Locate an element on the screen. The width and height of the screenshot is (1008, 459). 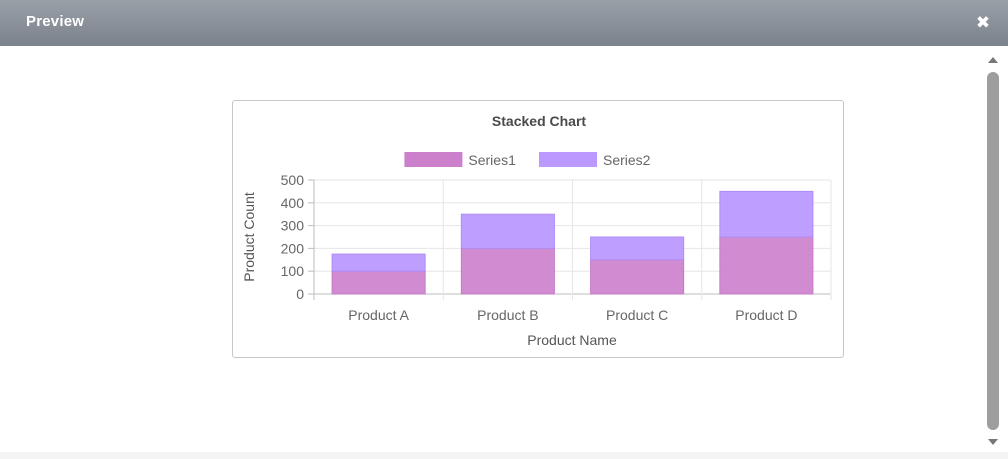
x-axis-ticks: Product A Product B Product C Product D is located at coordinates (572, 315).